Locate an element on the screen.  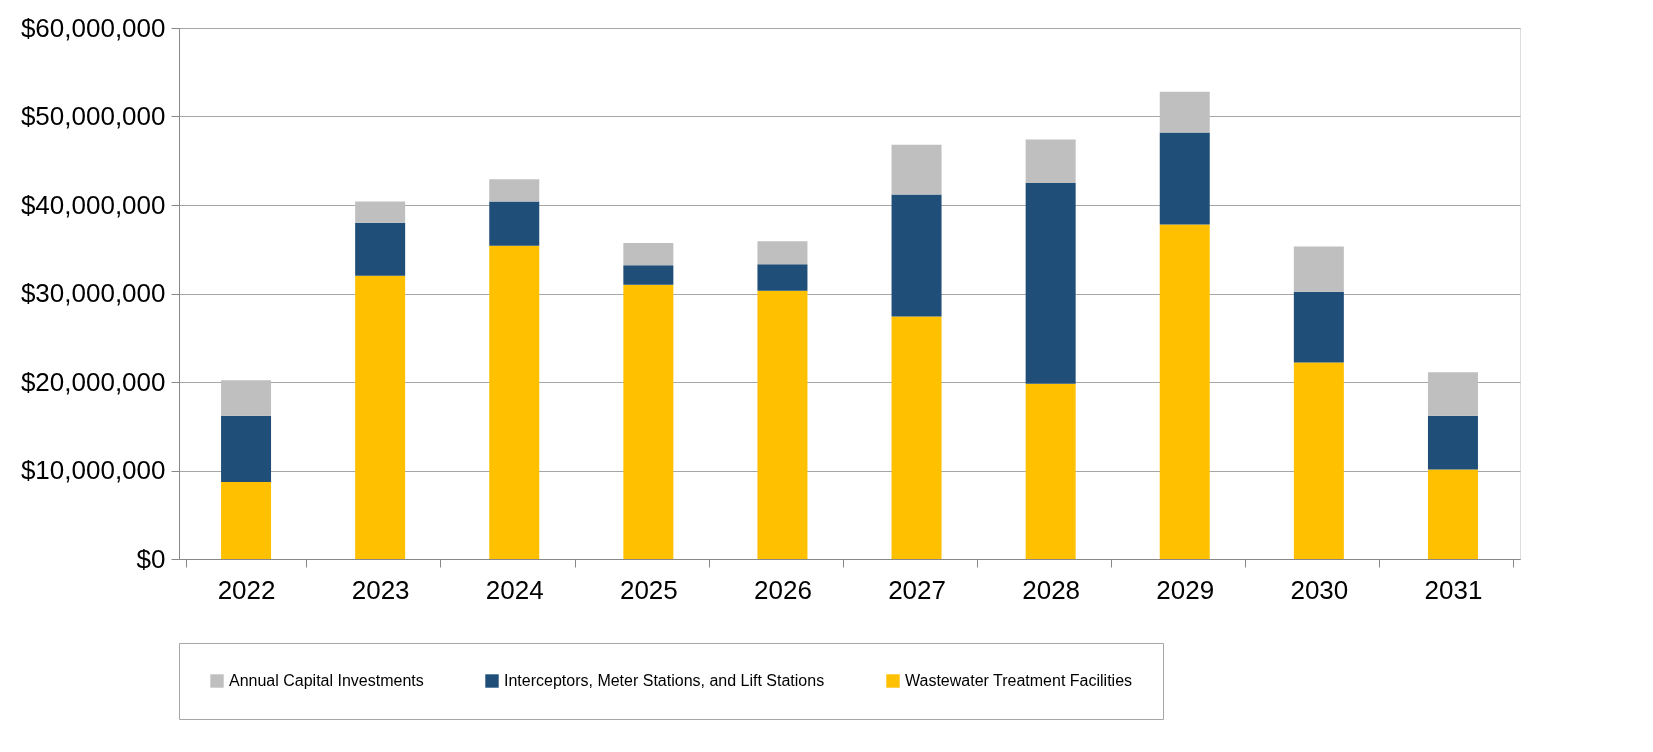
y-tick-label: $60,000,000 is located at coordinates (93, 27).